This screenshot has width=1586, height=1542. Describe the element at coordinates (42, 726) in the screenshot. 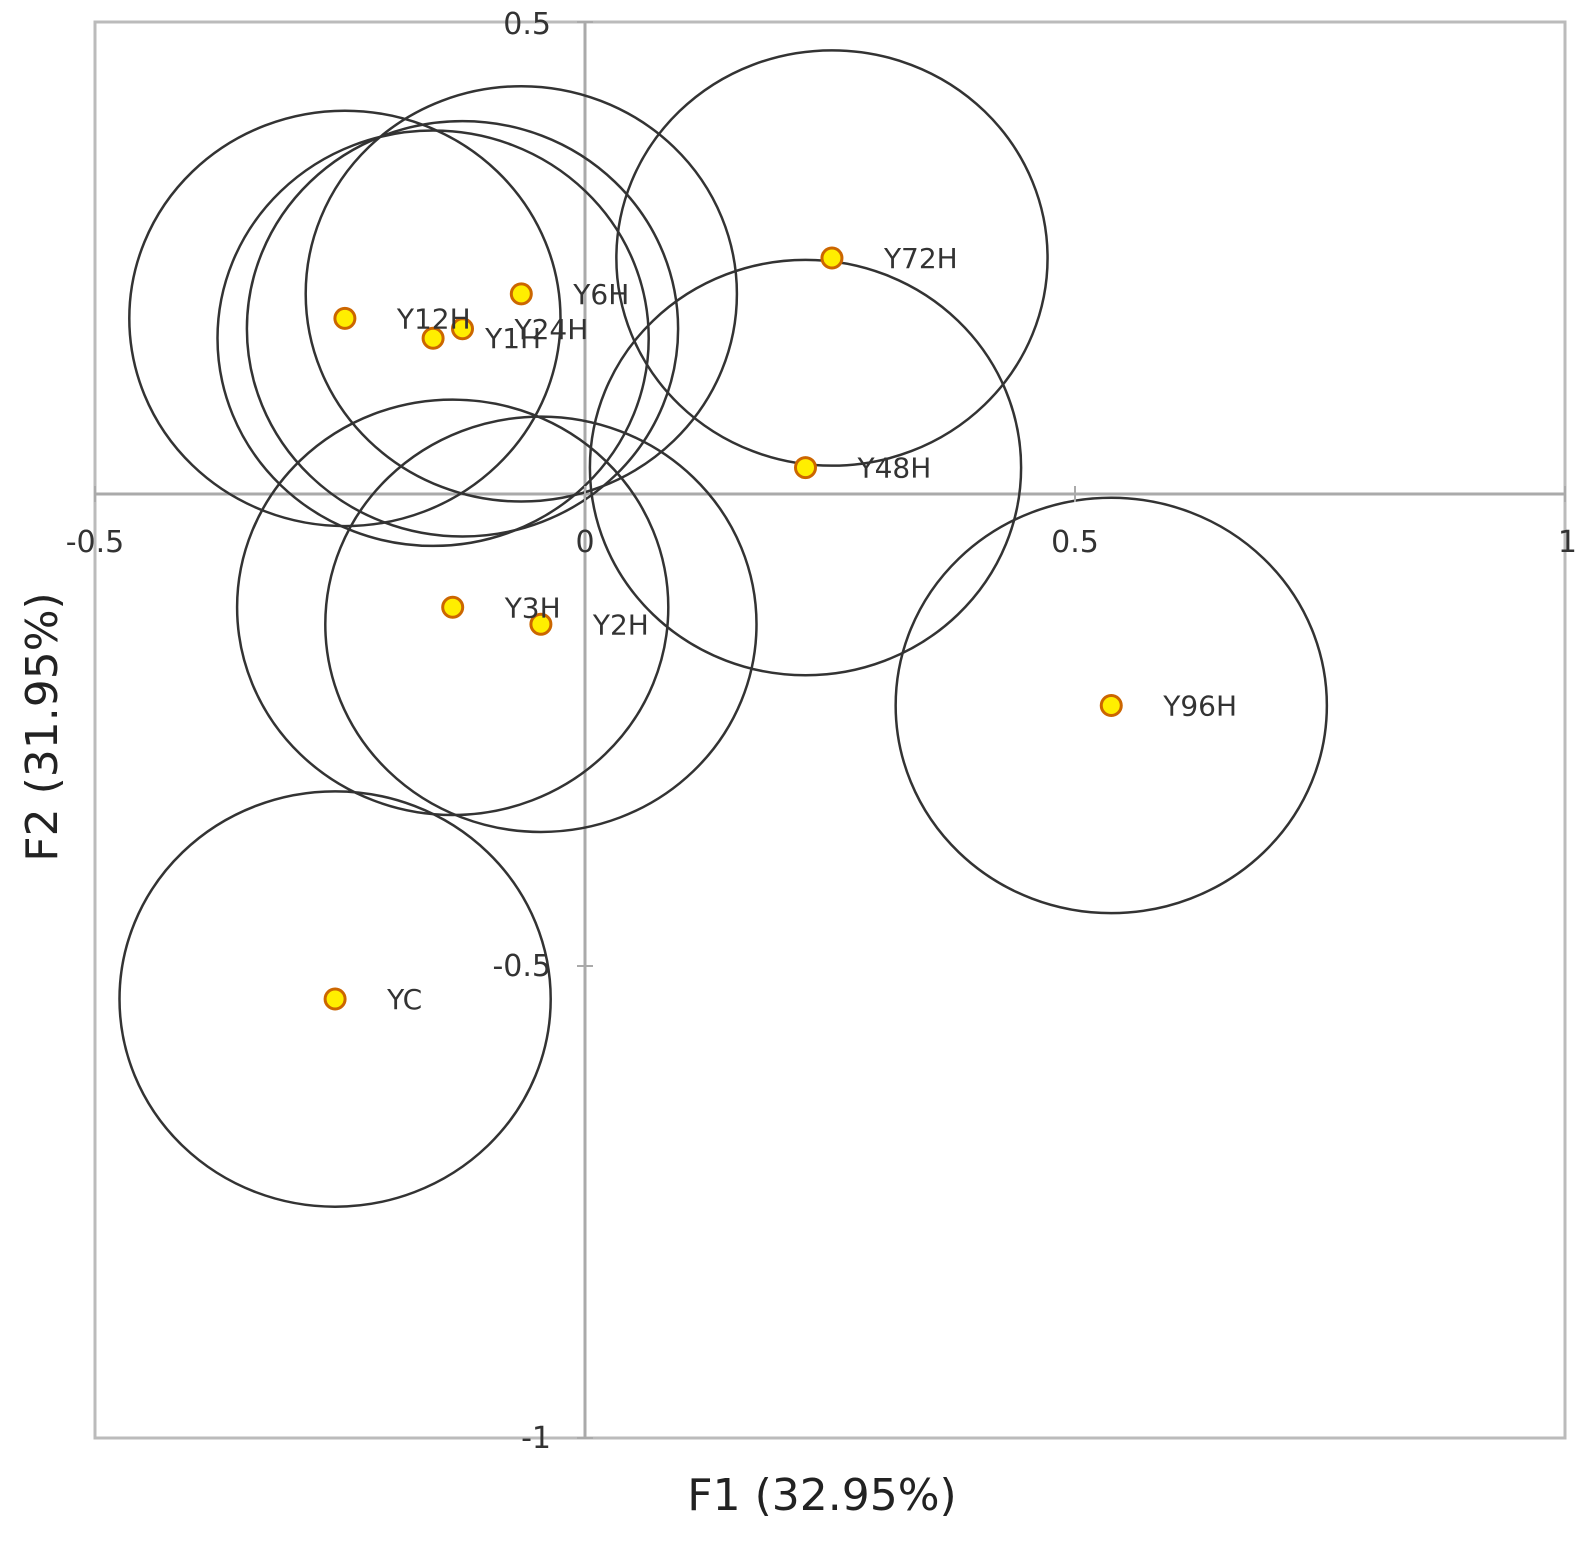

I see `y-axis-title: F2 (31.95%)` at that location.